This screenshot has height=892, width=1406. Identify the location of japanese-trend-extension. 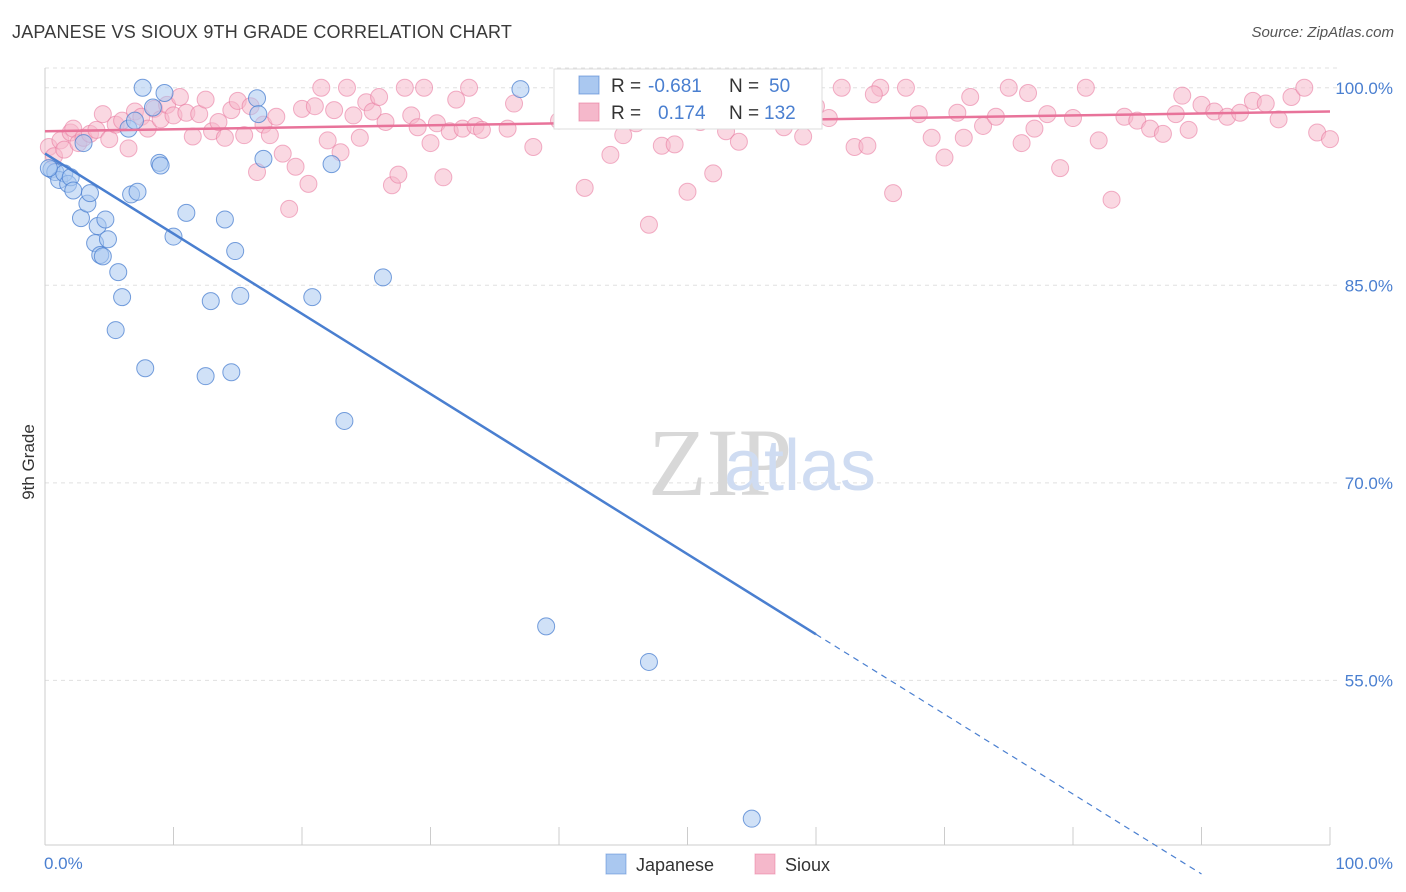
(1008, 754).